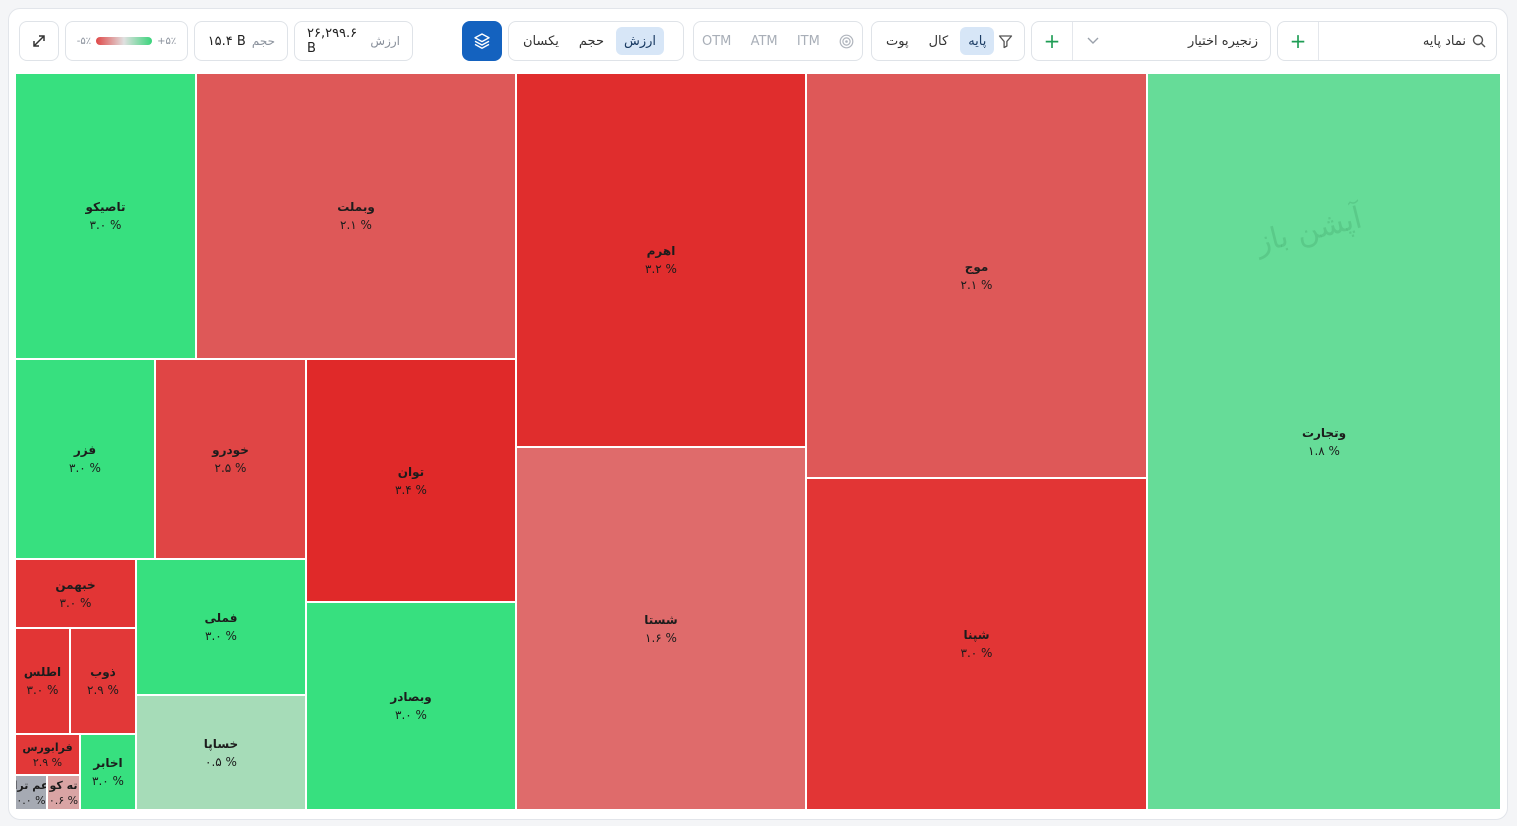  What do you see at coordinates (63, 785) in the screenshot?
I see `tile-symbol: ته کو` at bounding box center [63, 785].